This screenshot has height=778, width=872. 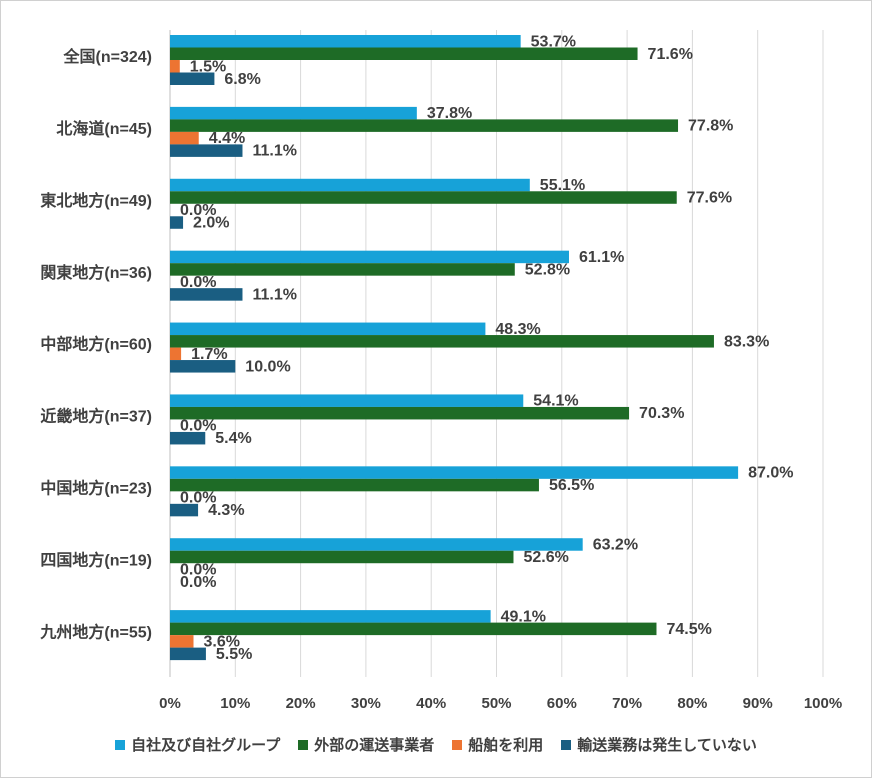 What do you see at coordinates (242, 79) in the screenshot?
I see `data-label: 6.8%` at bounding box center [242, 79].